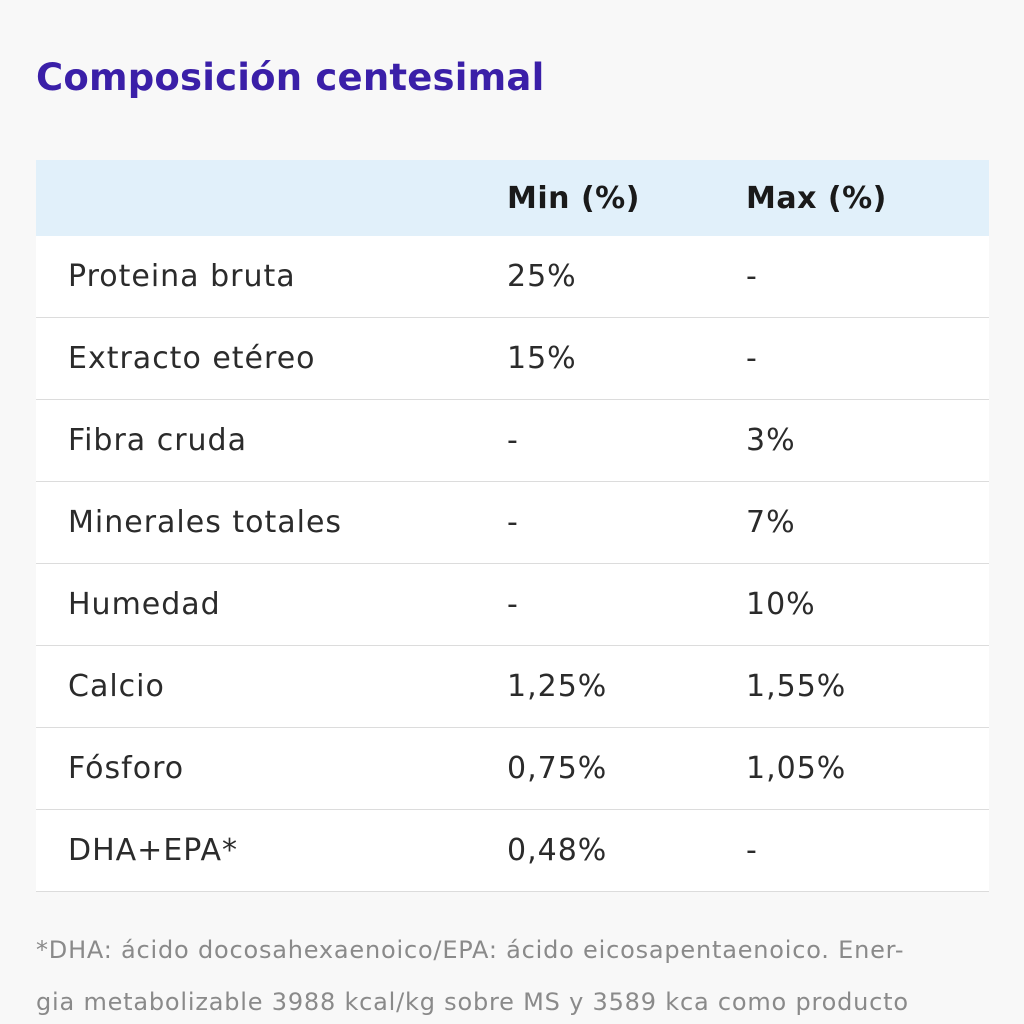 Image resolution: width=1024 pixels, height=1024 pixels. What do you see at coordinates (290, 77) in the screenshot?
I see `page-title: Composición centesimal` at bounding box center [290, 77].